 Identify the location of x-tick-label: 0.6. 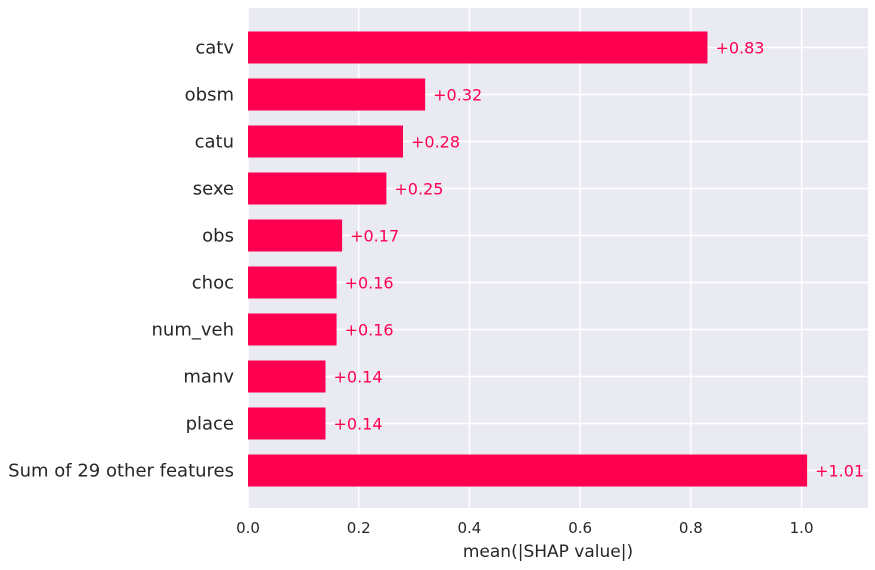
(580, 528).